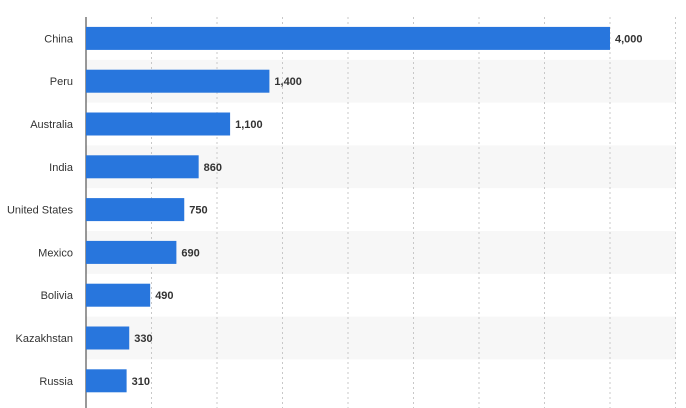 Image resolution: width=686 pixels, height=408 pixels. Describe the element at coordinates (61, 168) in the screenshot. I see `category-label: India` at that location.